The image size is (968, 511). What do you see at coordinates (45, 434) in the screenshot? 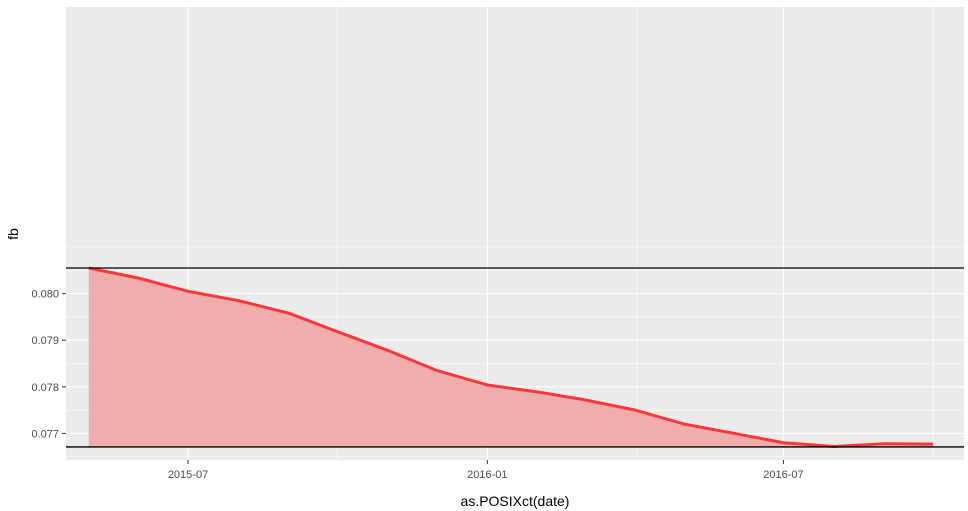
I see `y-tick-label: 0.077` at bounding box center [45, 434].